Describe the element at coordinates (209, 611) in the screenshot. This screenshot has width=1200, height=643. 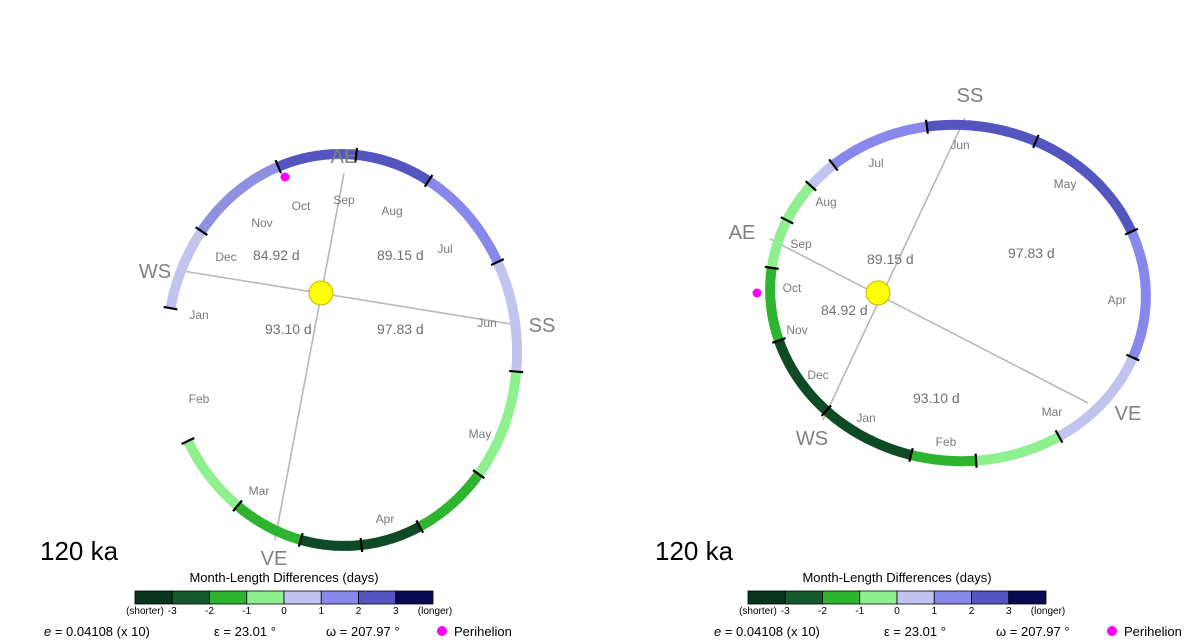
I see `colorbar-tick: -2` at that location.